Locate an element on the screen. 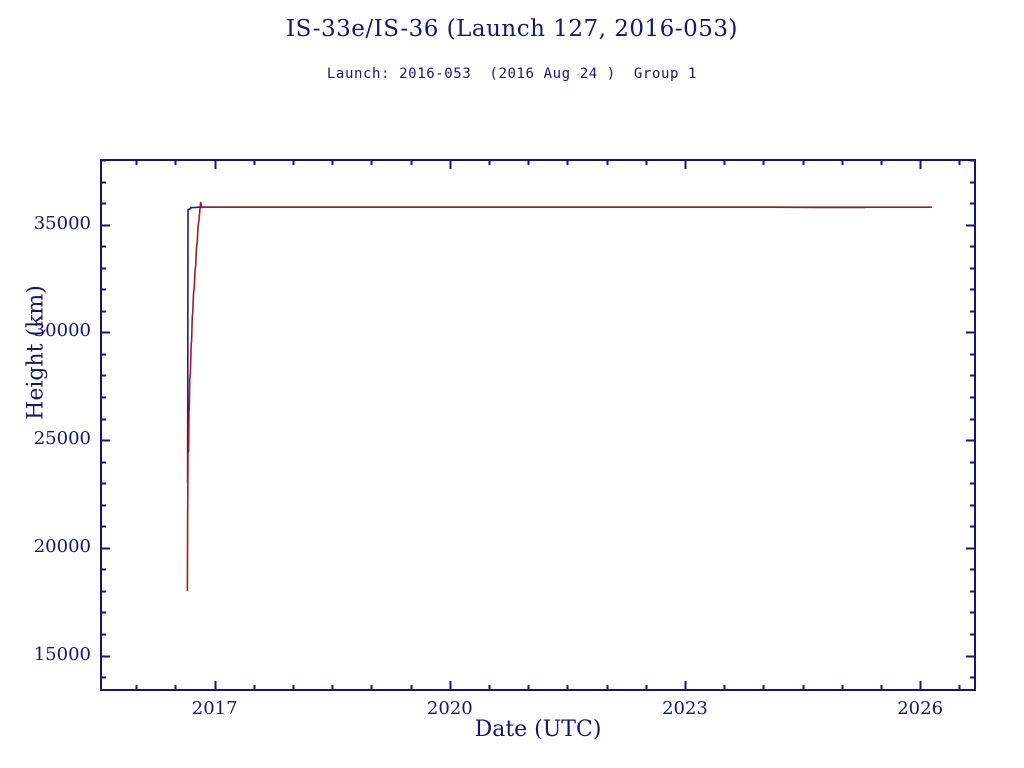 Image resolution: width=1024 pixels, height=768 pixels. y-tick-label: 30000 is located at coordinates (62, 331).